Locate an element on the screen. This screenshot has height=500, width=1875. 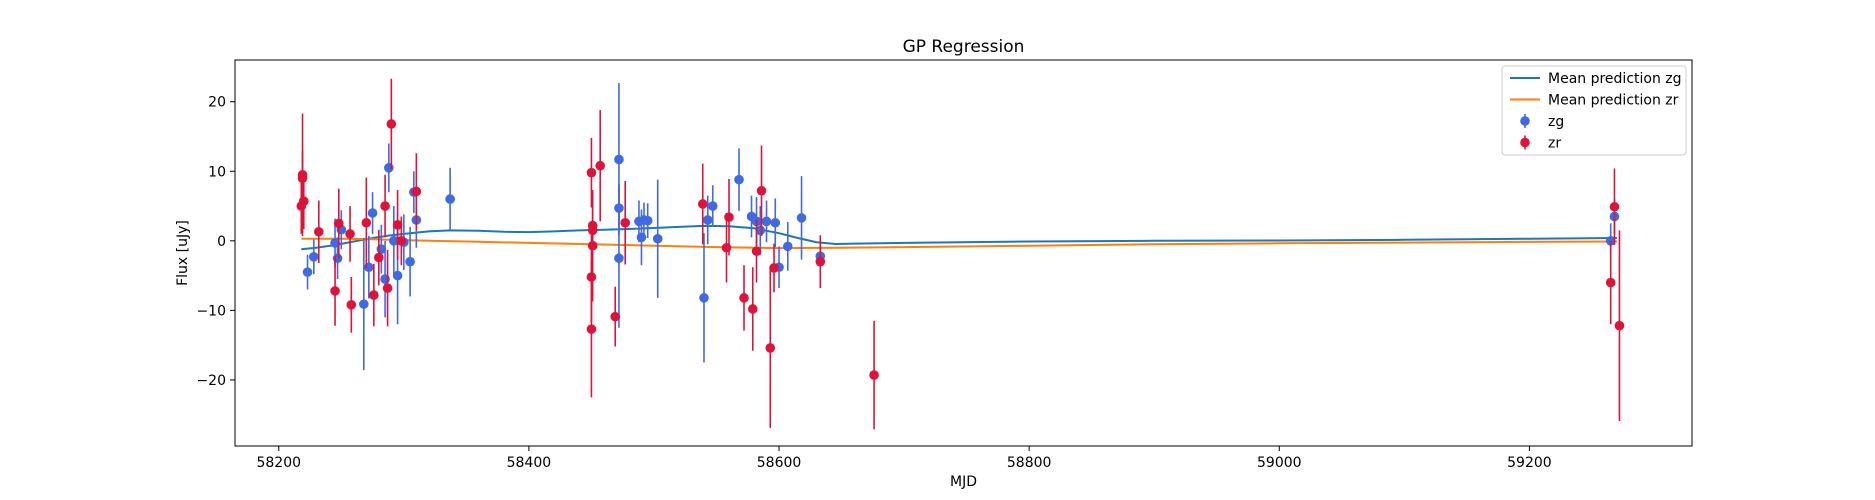
x-axis: 58200 58400 58600 58800 59000 59200 is located at coordinates (904, 458).